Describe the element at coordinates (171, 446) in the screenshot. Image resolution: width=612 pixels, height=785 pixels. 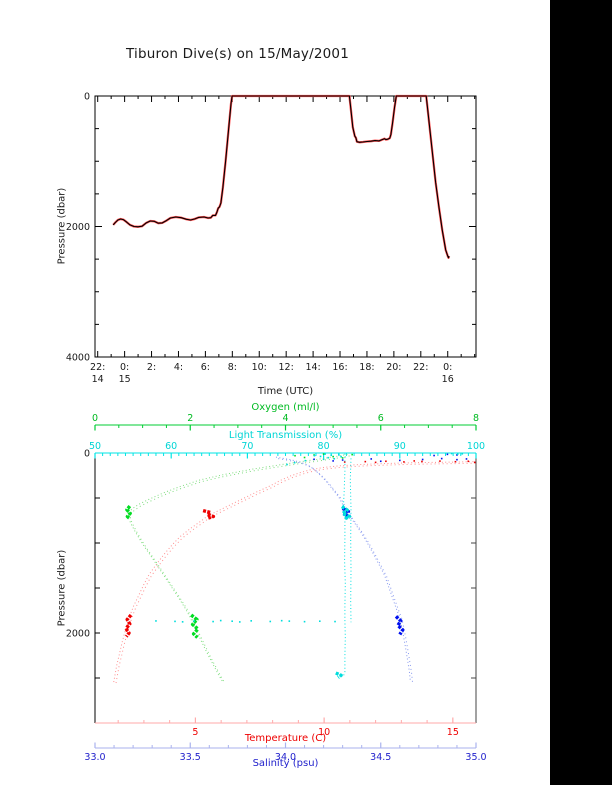
I see `svg-text: 60` at that location.